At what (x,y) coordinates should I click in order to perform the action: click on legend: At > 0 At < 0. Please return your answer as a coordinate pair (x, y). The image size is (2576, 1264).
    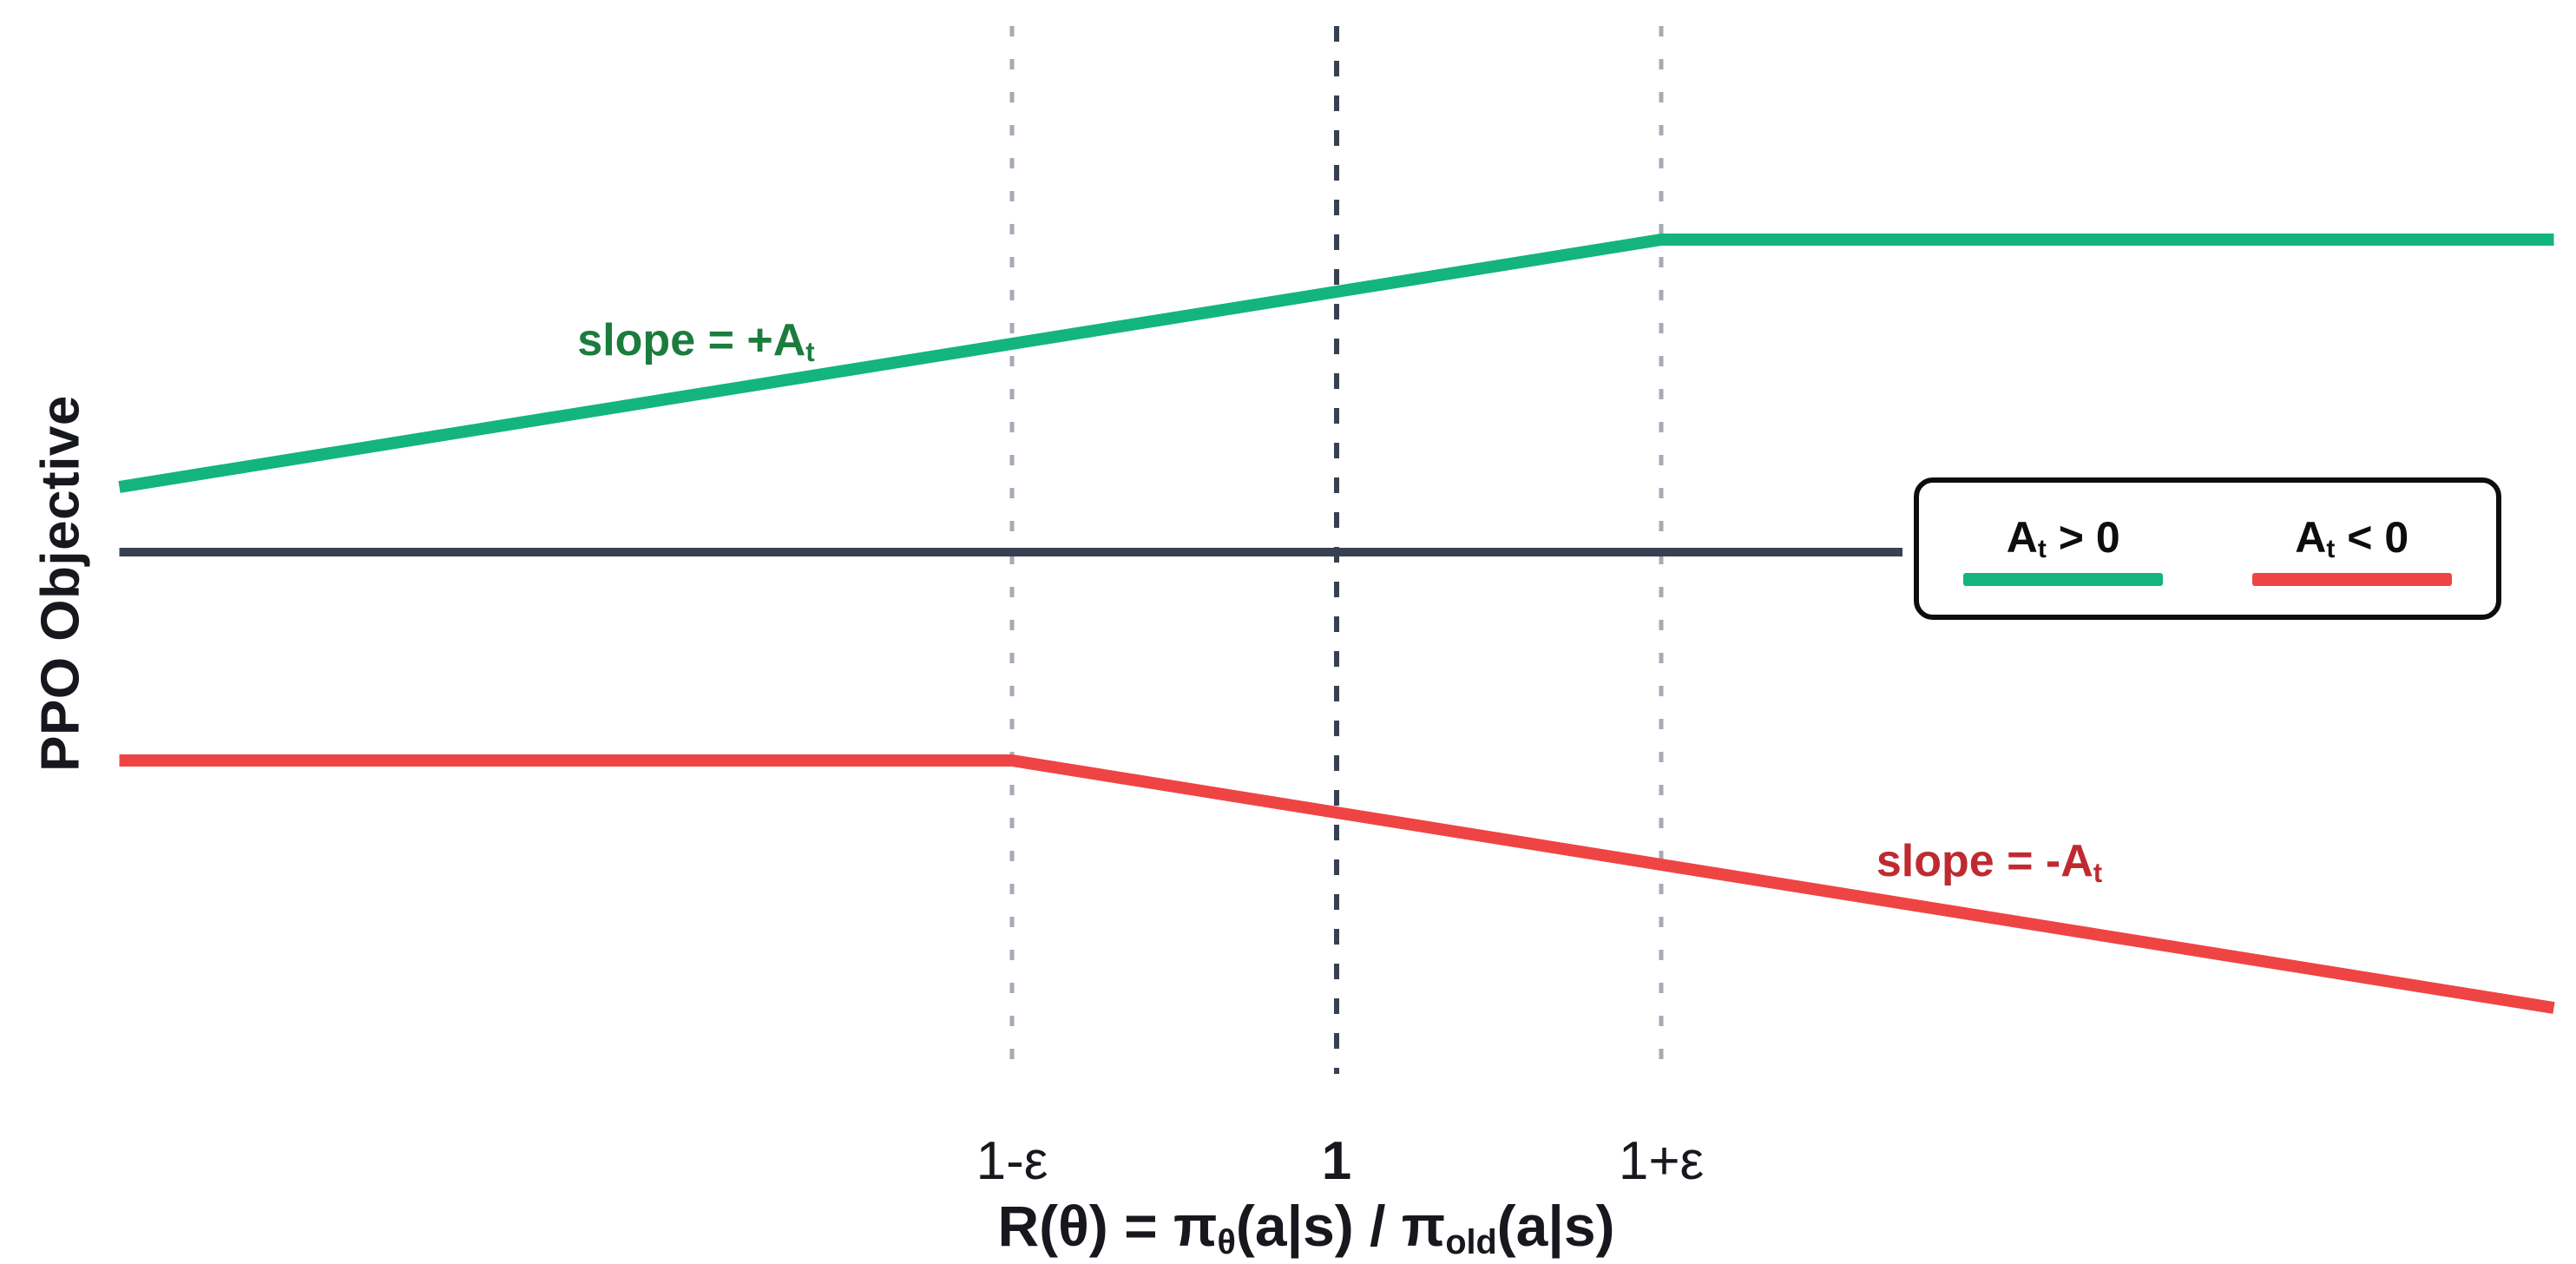
    Looking at the image, I should click on (2208, 548).